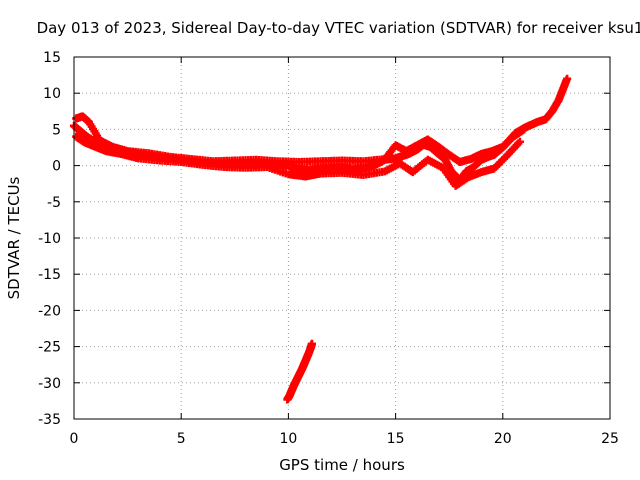 This screenshot has height=480, width=640. I want to click on x-tick-label: 20, so click(503, 439).